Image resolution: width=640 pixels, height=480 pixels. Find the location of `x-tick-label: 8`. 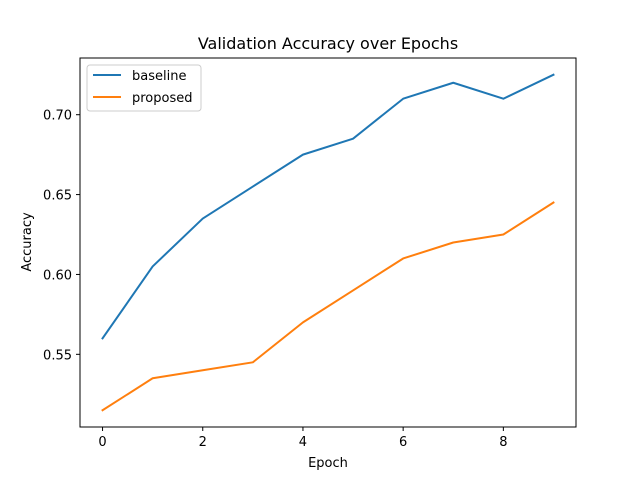

x-tick-label: 8 is located at coordinates (503, 442).